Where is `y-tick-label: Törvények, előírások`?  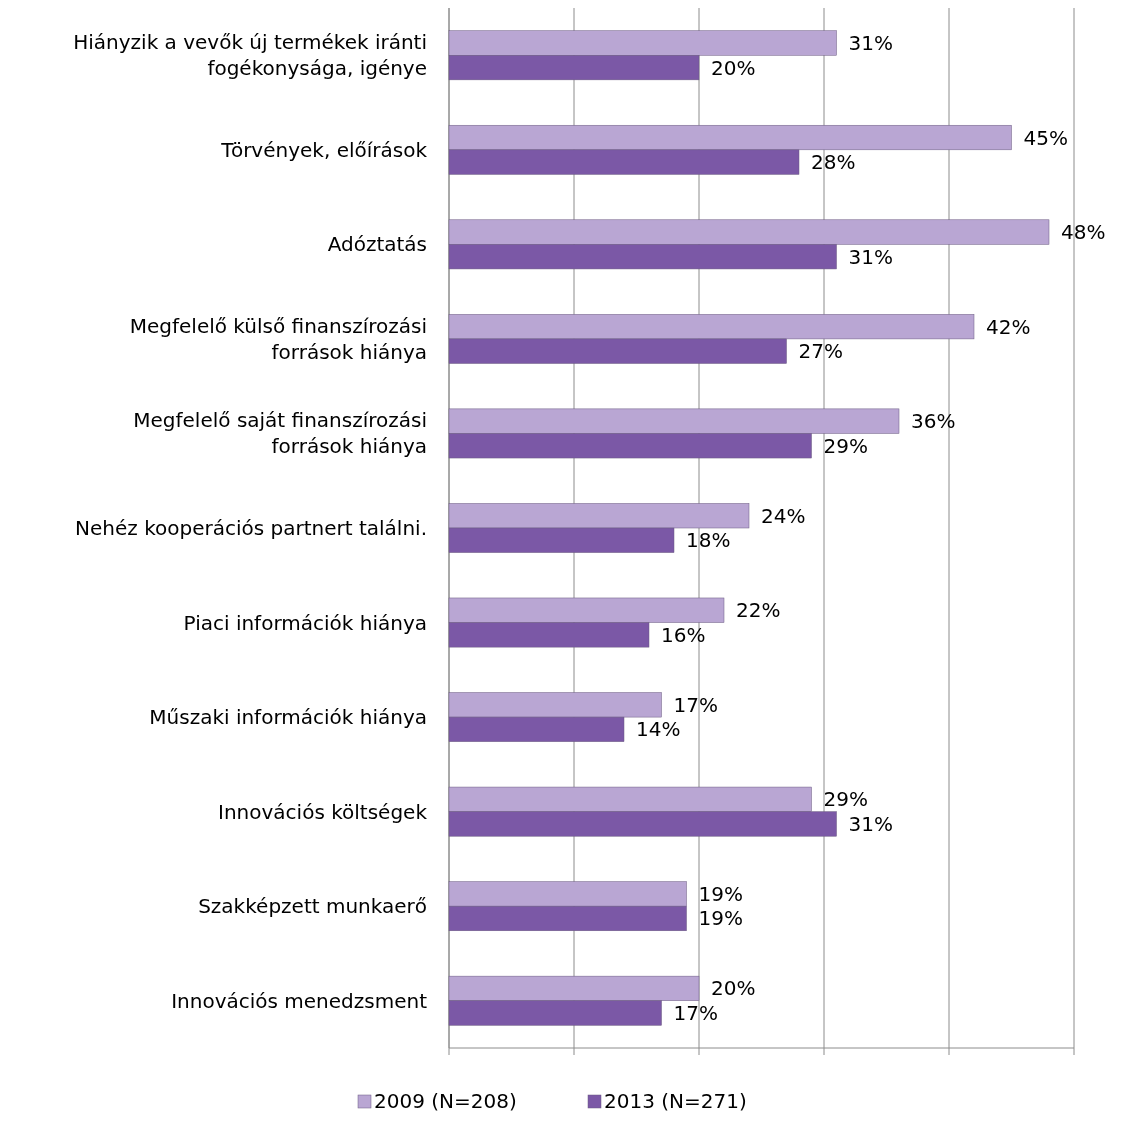
y-tick-label: Törvények, előírások is located at coordinates (324, 149).